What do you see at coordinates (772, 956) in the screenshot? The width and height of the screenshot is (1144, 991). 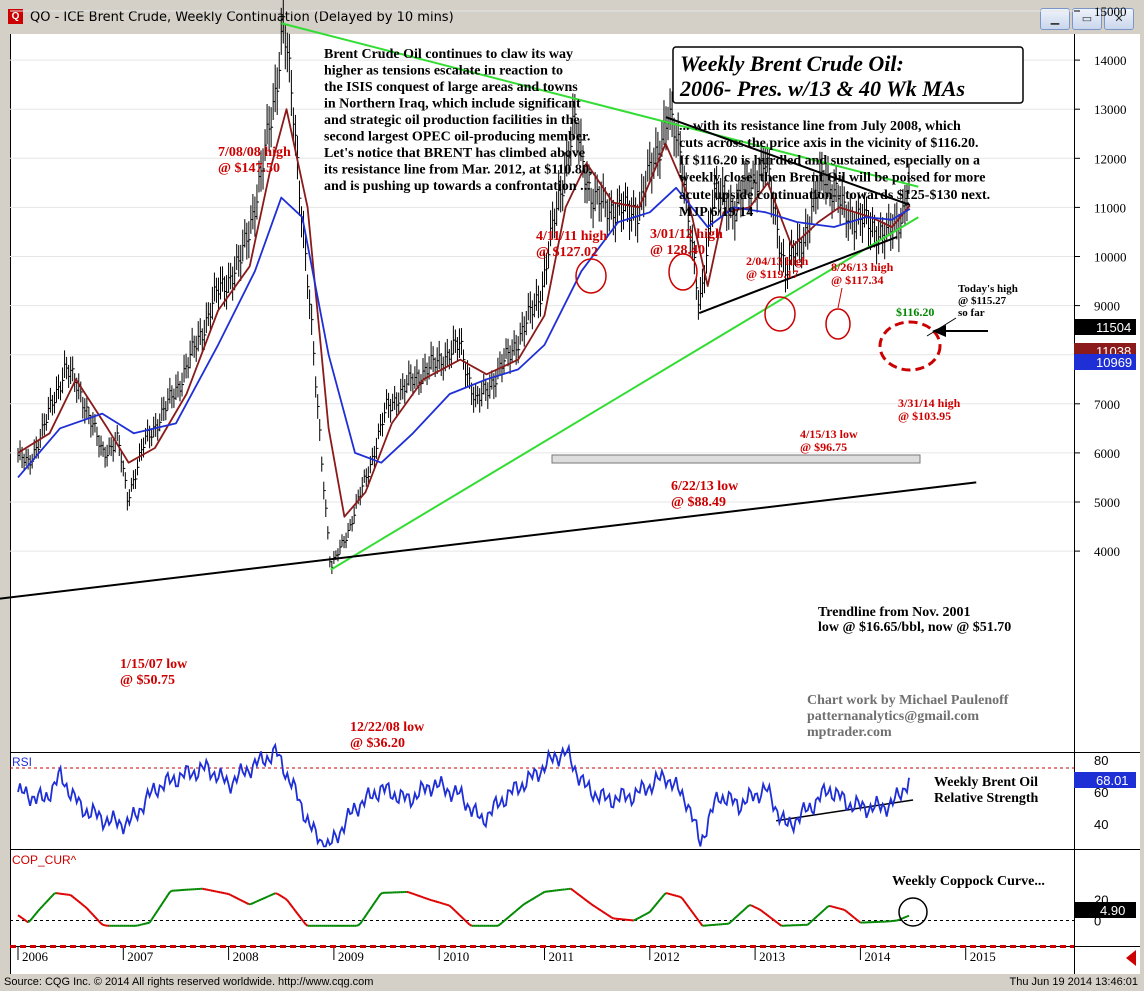 I see `year-label: 2013` at bounding box center [772, 956].